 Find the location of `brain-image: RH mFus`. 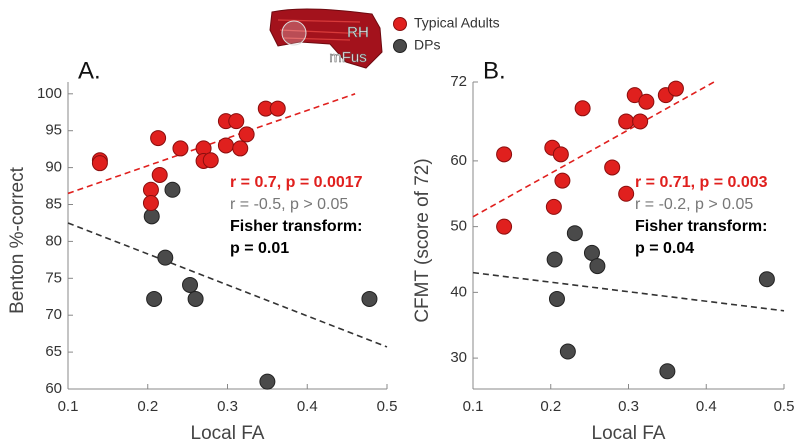

brain-image: RH mFus is located at coordinates (326, 38).